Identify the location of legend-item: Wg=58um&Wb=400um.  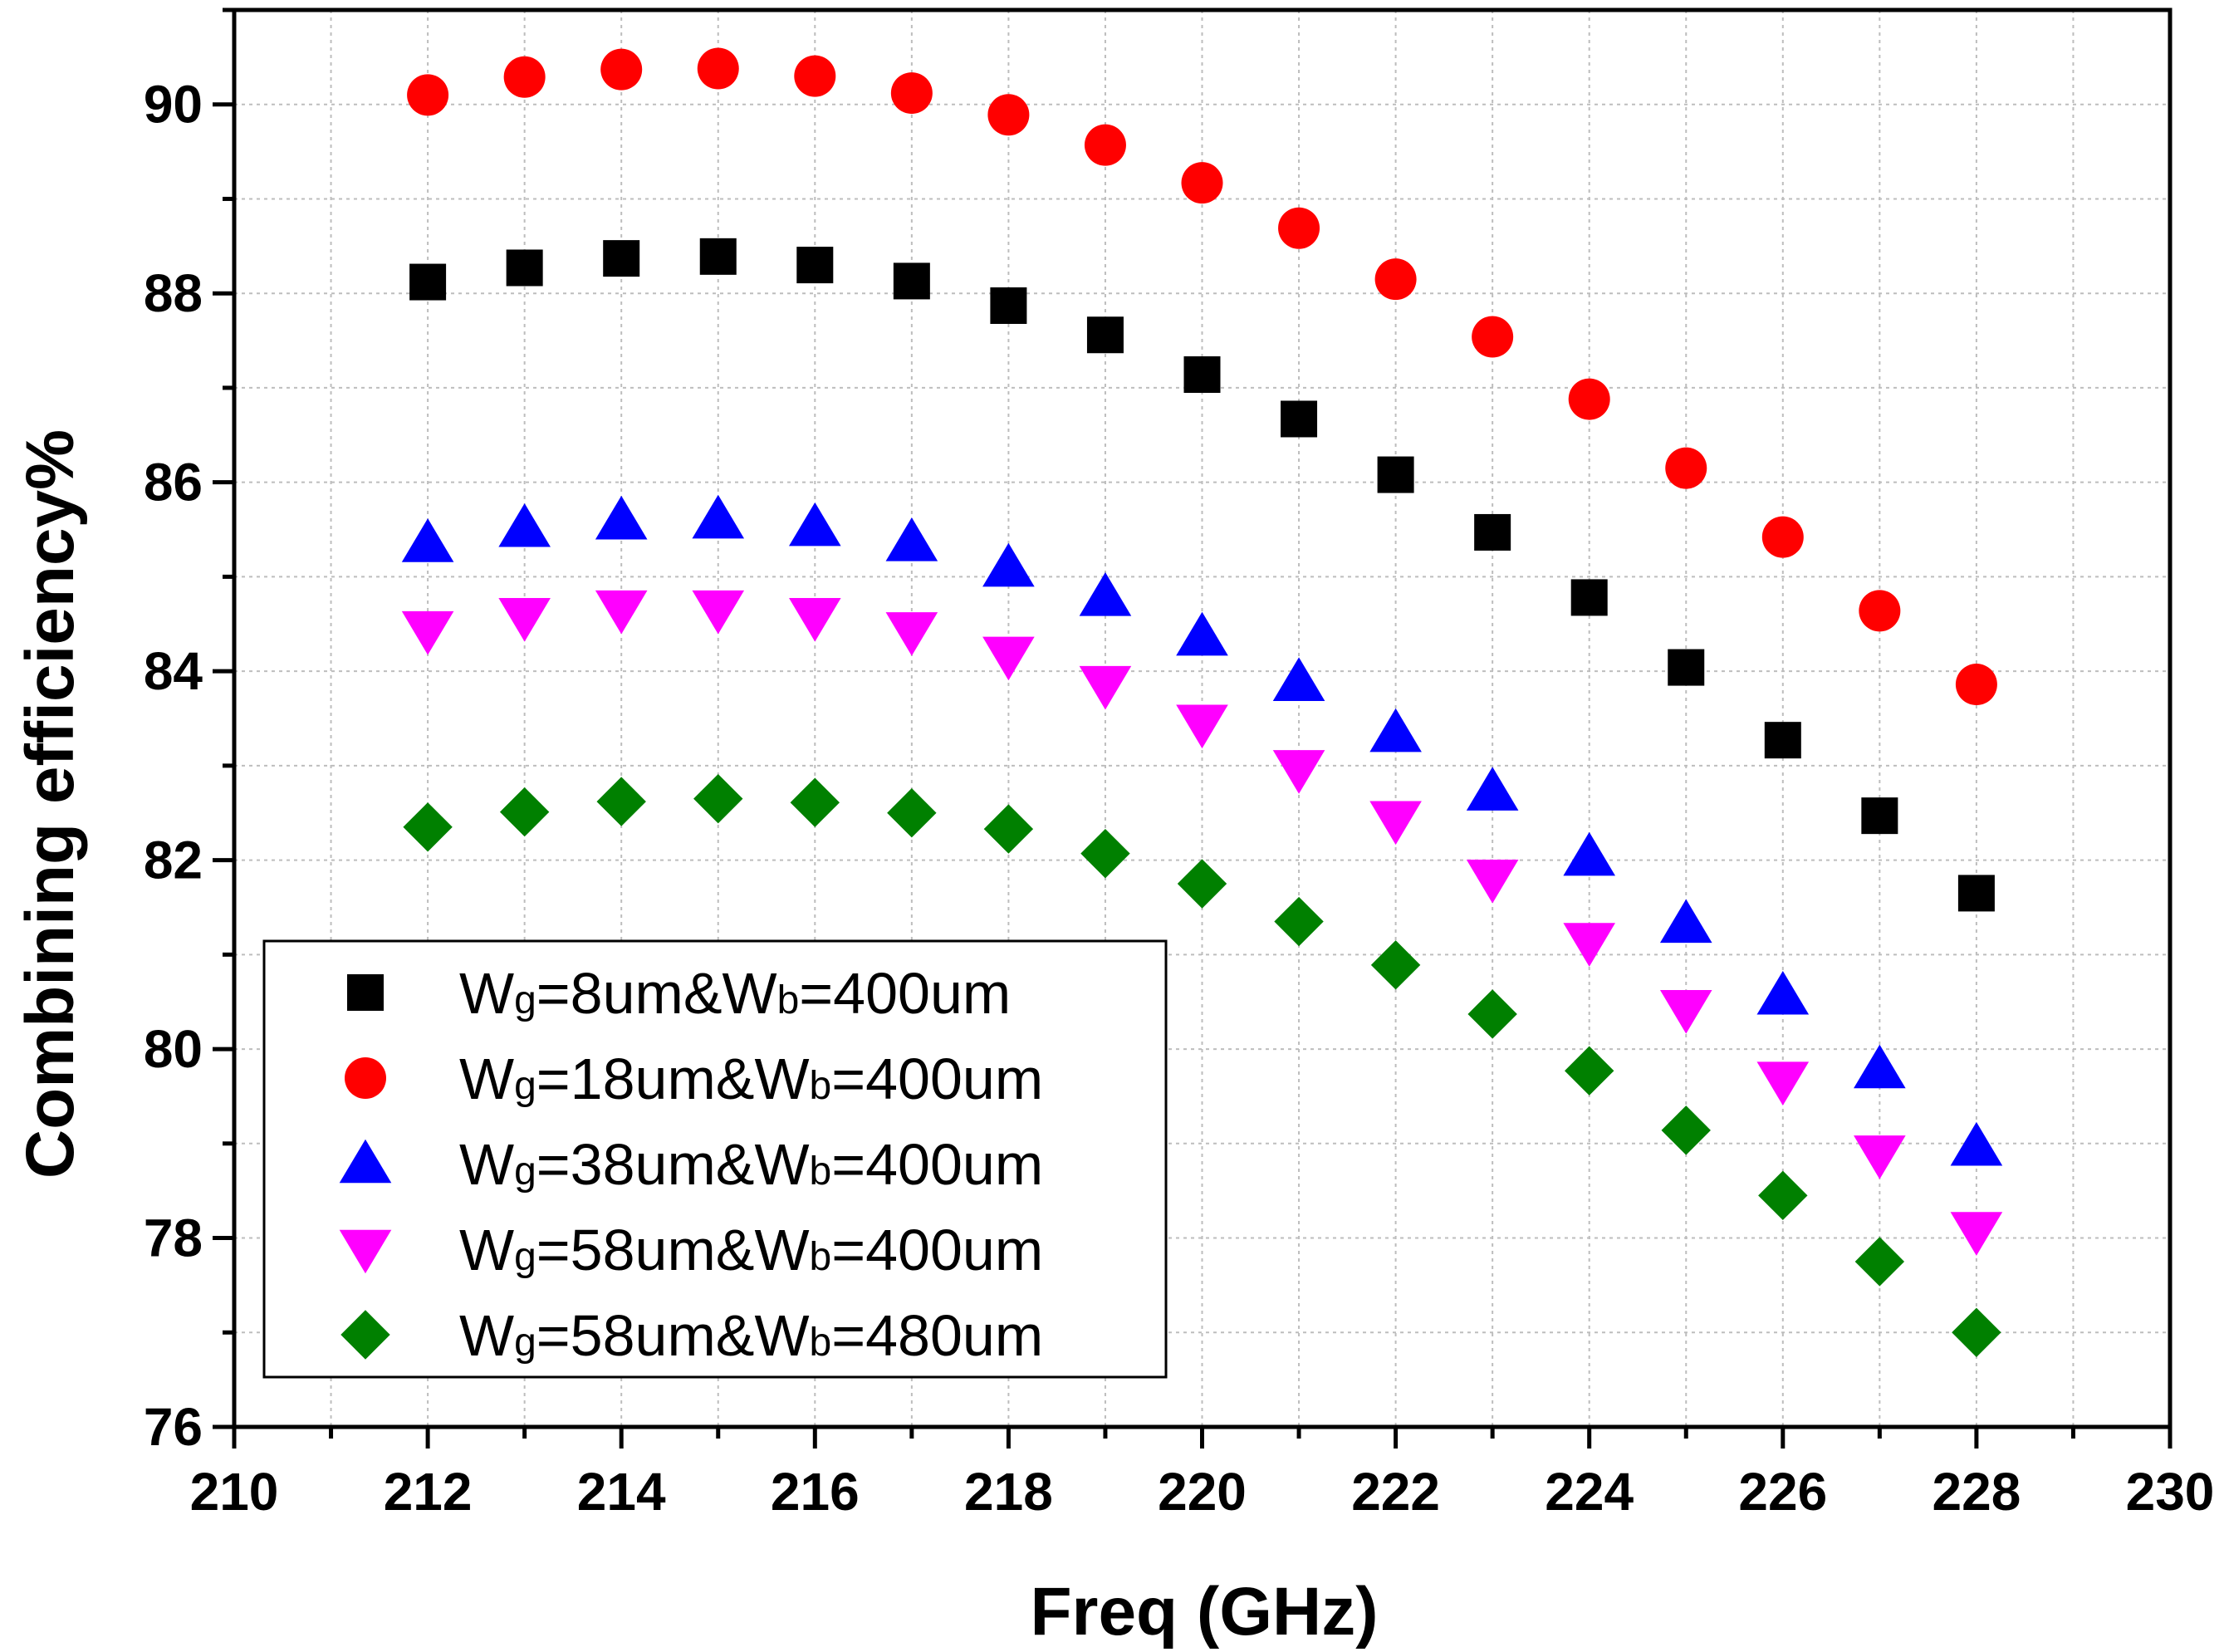
(691, 1250).